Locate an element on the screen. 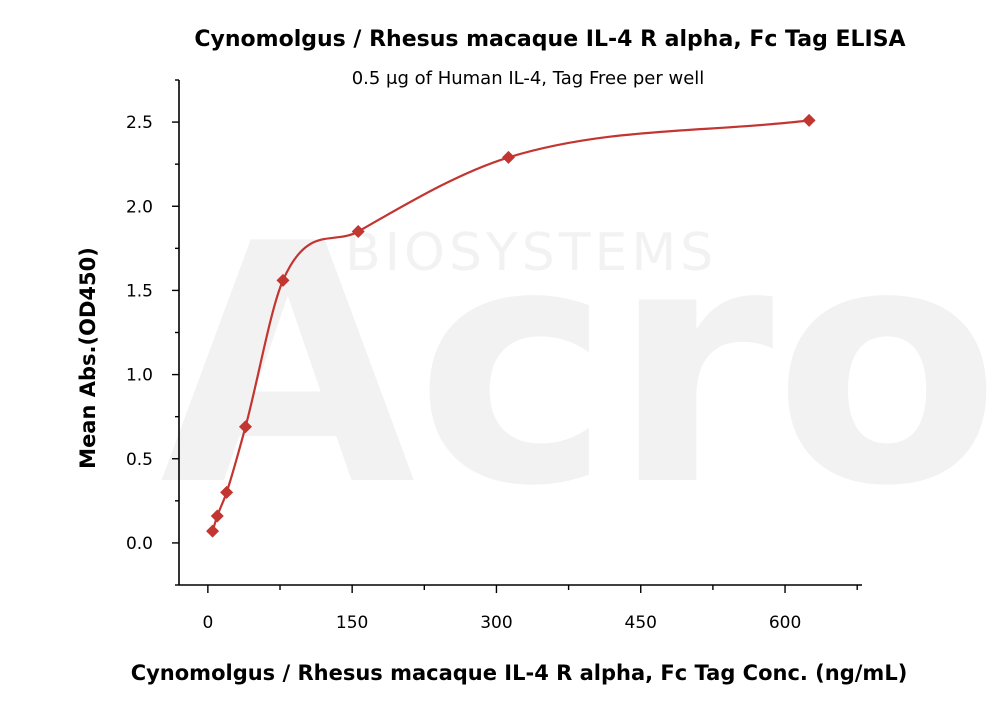 The width and height of the screenshot is (1000, 702). y-axis-label: Mean Abs.(OD450) is located at coordinates (88, 358).